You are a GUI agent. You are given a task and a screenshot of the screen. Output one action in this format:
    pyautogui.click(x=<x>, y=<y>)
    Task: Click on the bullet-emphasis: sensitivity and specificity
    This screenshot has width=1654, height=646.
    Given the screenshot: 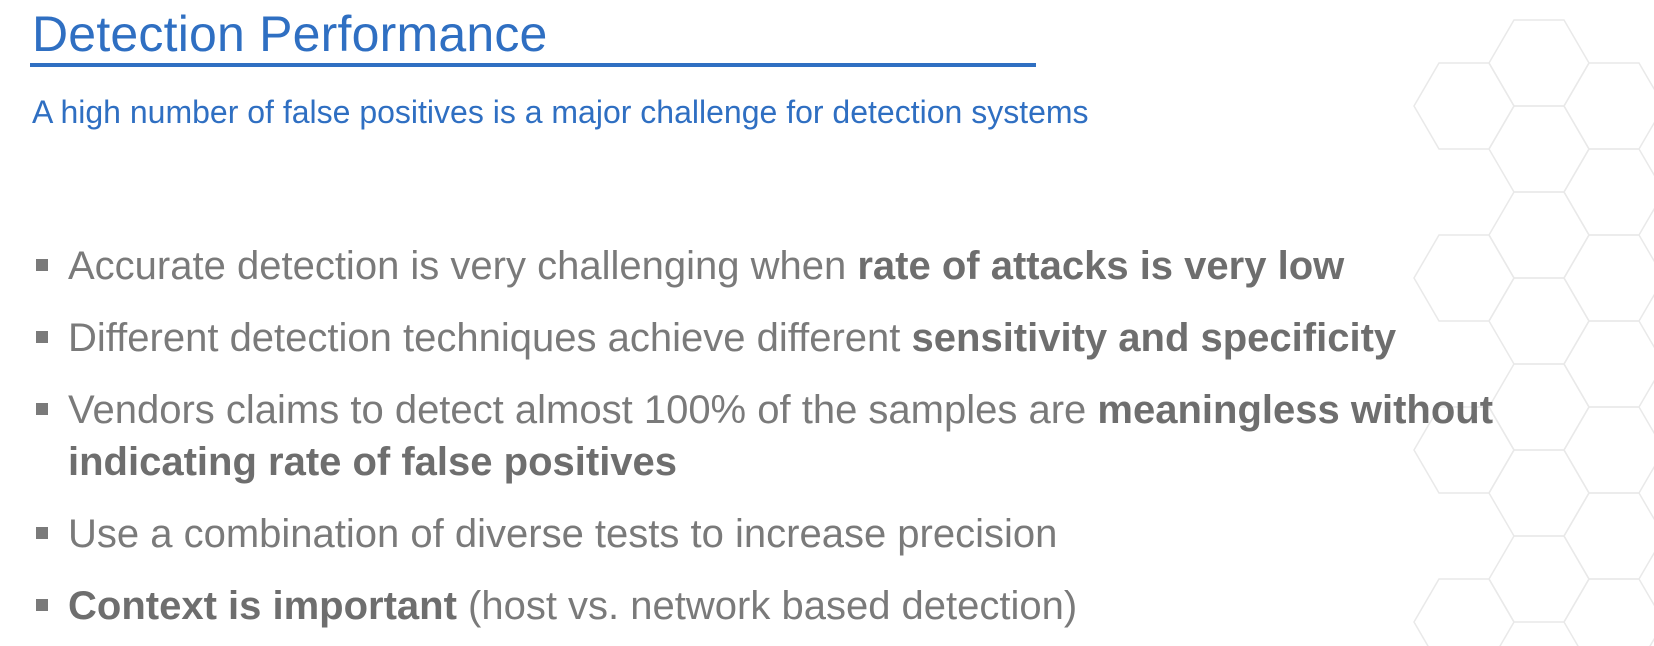 What is the action you would take?
    pyautogui.click(x=1154, y=338)
    